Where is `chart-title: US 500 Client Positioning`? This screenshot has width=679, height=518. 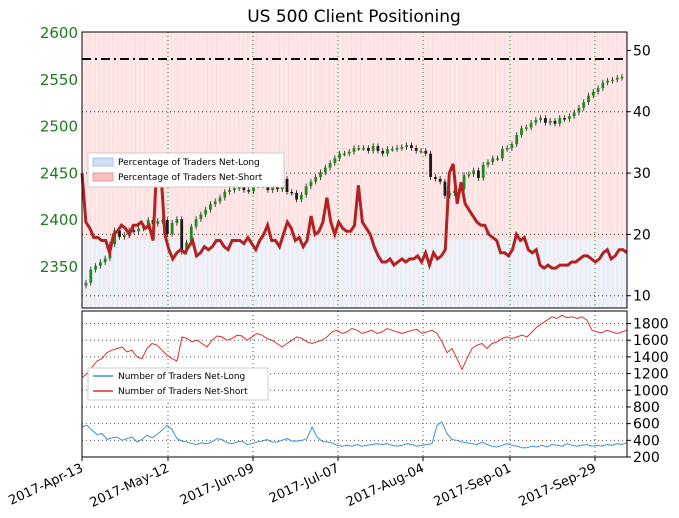
chart-title: US 500 Client Positioning is located at coordinates (354, 17).